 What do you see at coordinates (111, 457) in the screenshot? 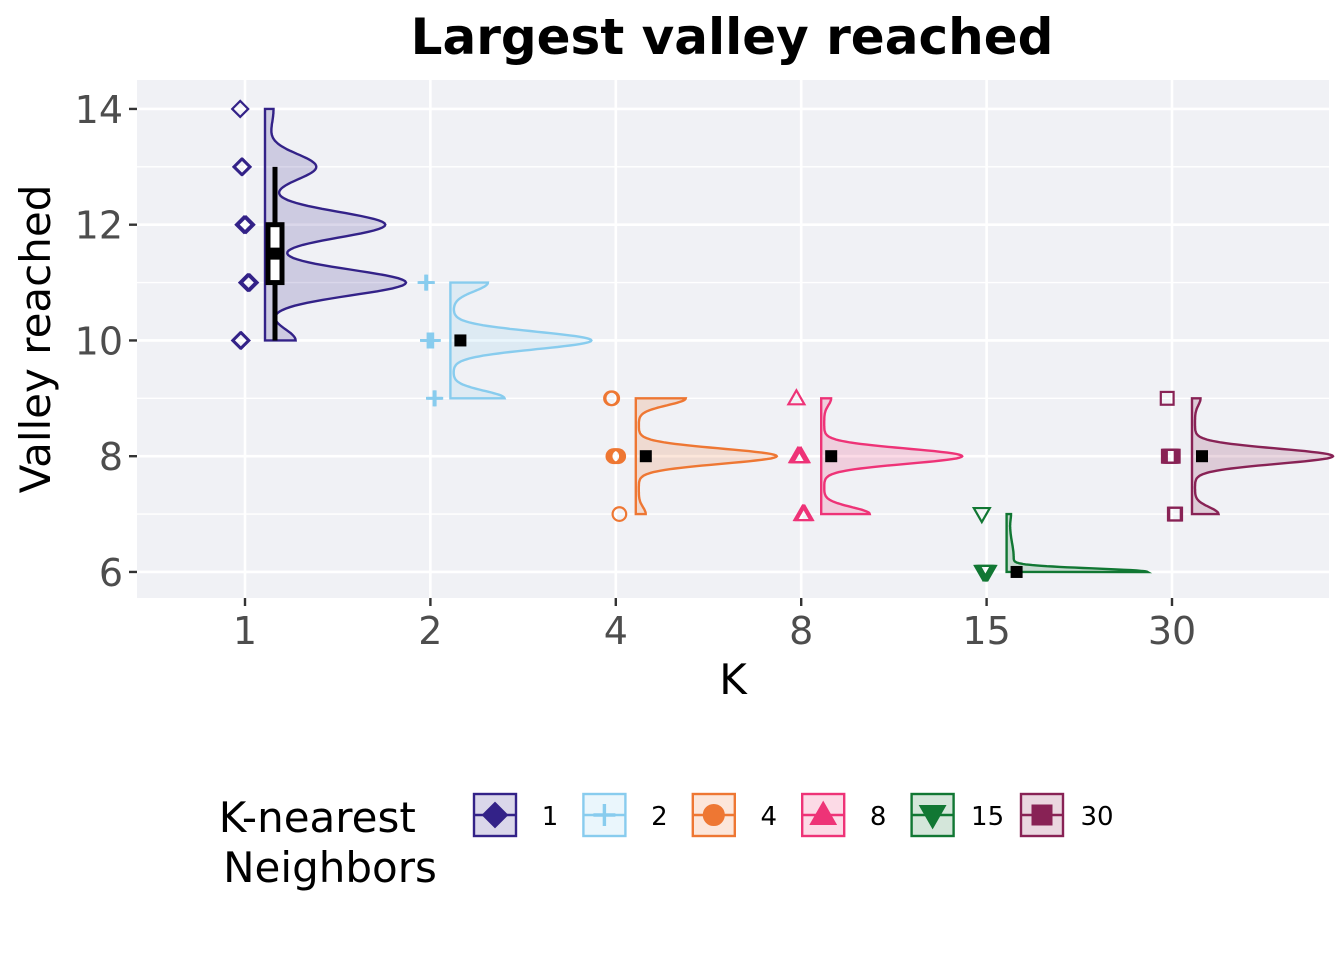
I see `y-tick-label: 8` at bounding box center [111, 457].